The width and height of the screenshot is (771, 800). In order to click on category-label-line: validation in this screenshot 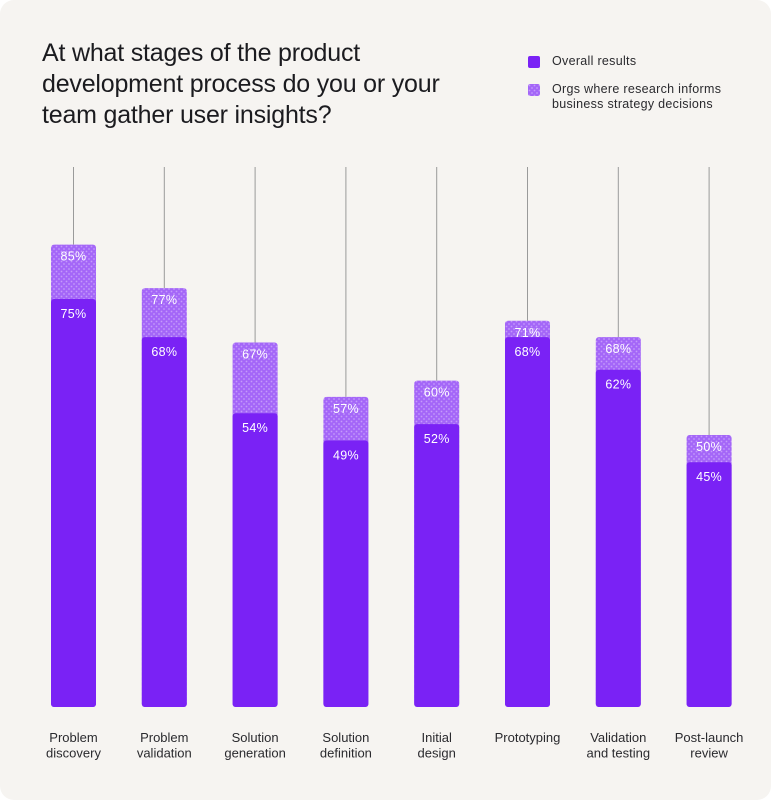, I will do `click(164, 753)`.